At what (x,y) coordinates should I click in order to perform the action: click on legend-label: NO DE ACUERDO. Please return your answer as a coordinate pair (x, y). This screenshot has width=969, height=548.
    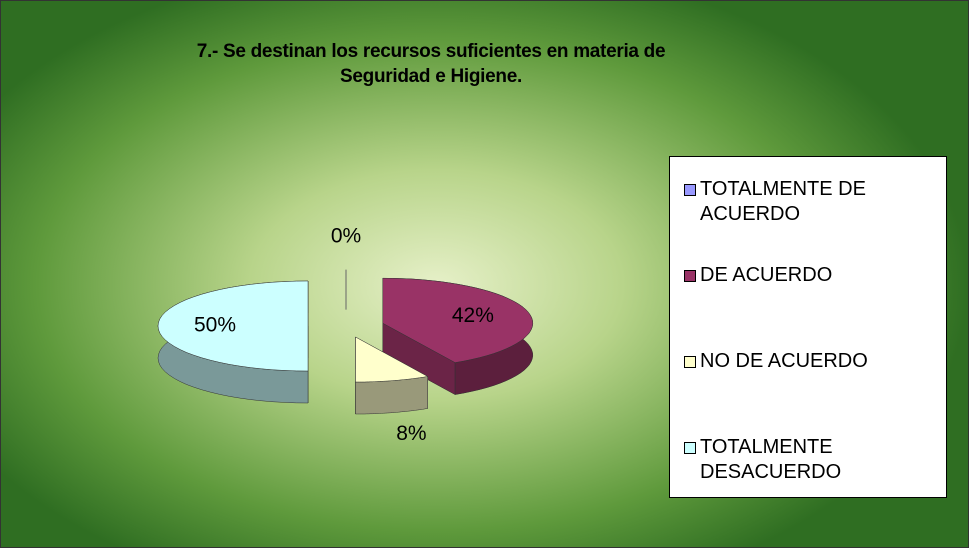
    Looking at the image, I should click on (784, 361).